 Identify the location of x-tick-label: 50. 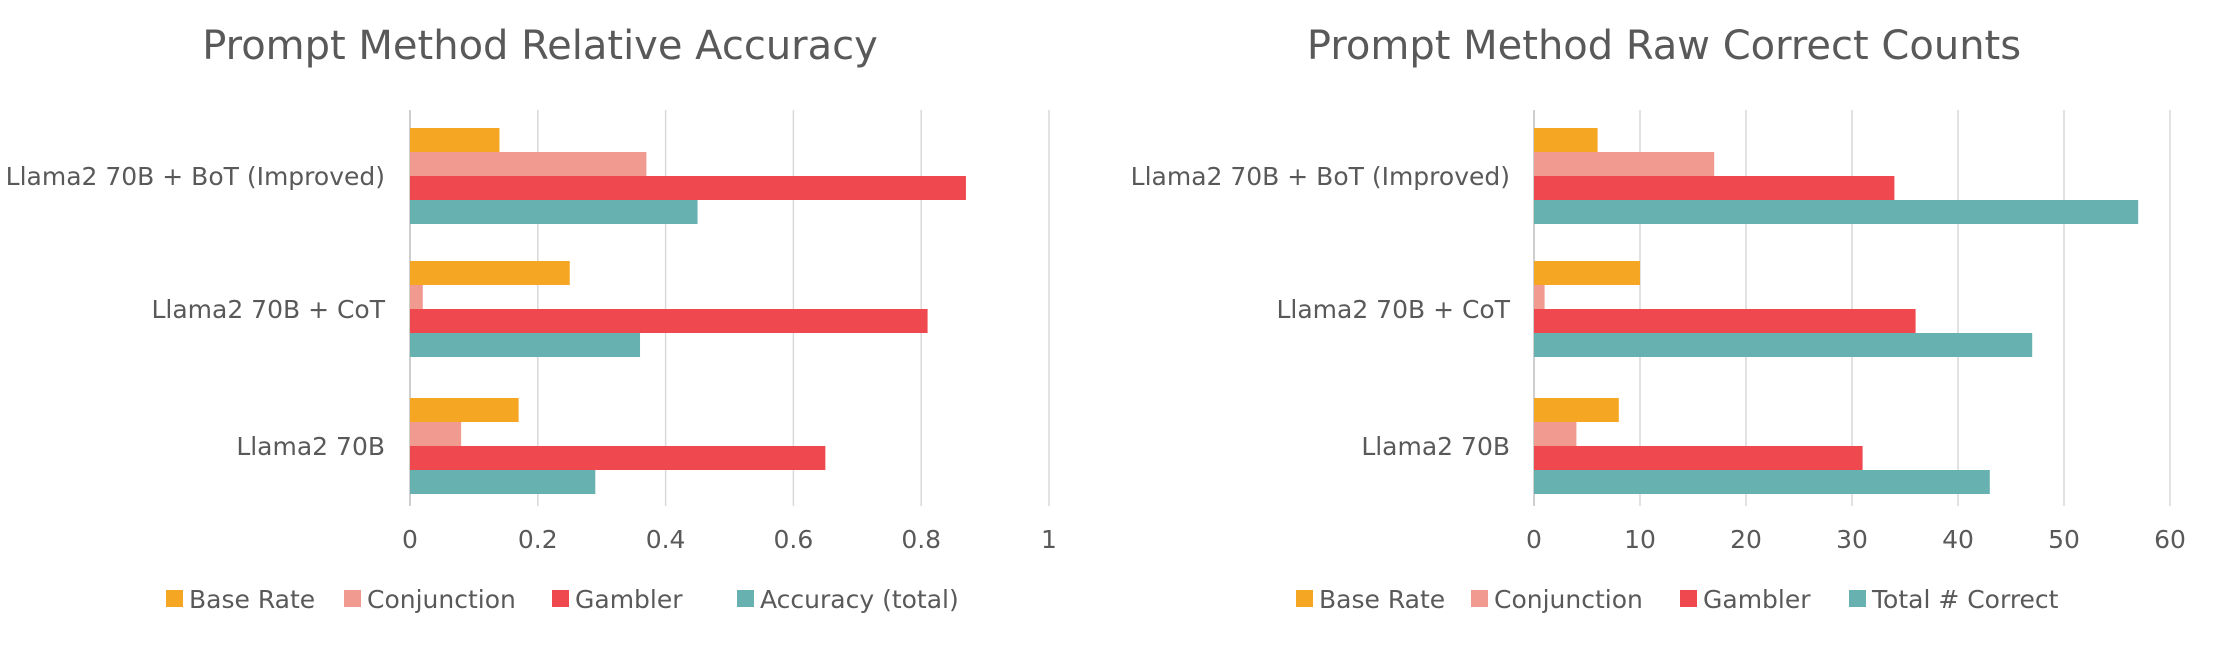
(2064, 539).